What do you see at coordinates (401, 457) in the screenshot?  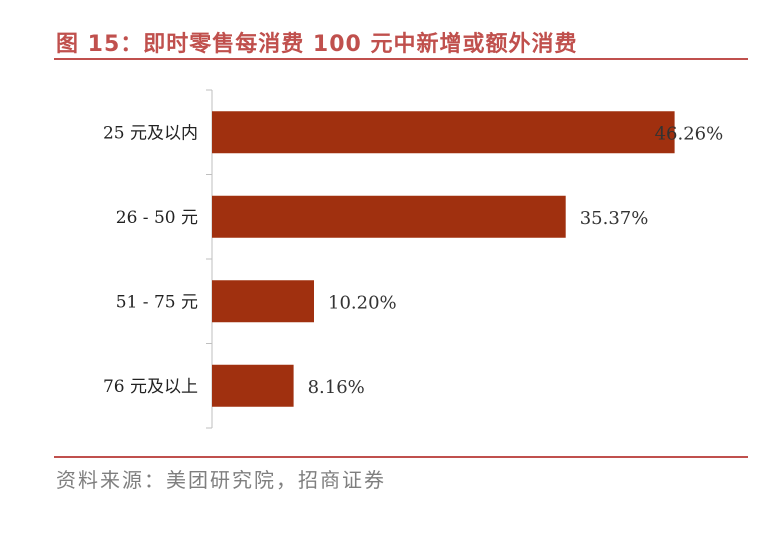 I see `source-divider` at bounding box center [401, 457].